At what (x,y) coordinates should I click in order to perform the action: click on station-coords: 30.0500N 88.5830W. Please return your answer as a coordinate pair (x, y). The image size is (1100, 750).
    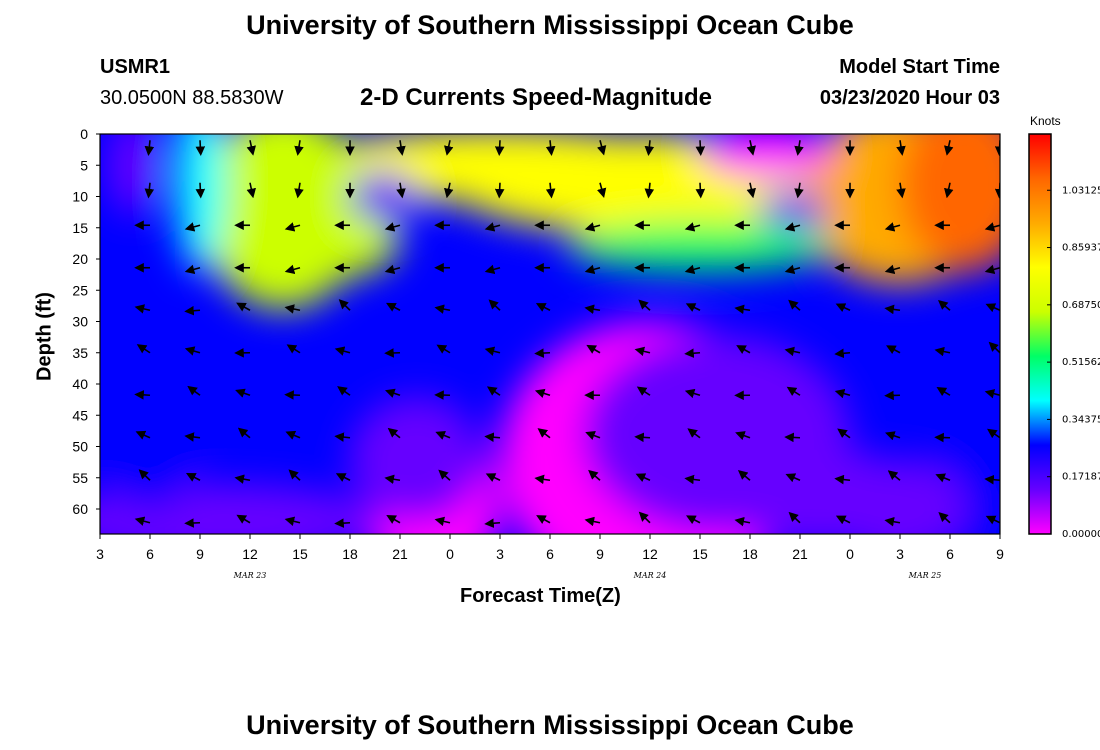
    Looking at the image, I should click on (192, 98).